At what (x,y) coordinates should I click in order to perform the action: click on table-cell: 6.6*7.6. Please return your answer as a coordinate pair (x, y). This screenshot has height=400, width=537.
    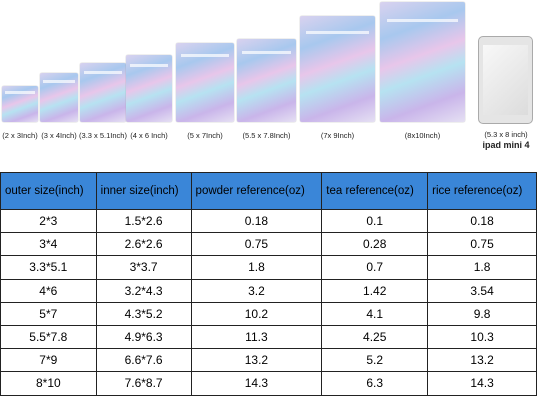
    Looking at the image, I should click on (143, 360).